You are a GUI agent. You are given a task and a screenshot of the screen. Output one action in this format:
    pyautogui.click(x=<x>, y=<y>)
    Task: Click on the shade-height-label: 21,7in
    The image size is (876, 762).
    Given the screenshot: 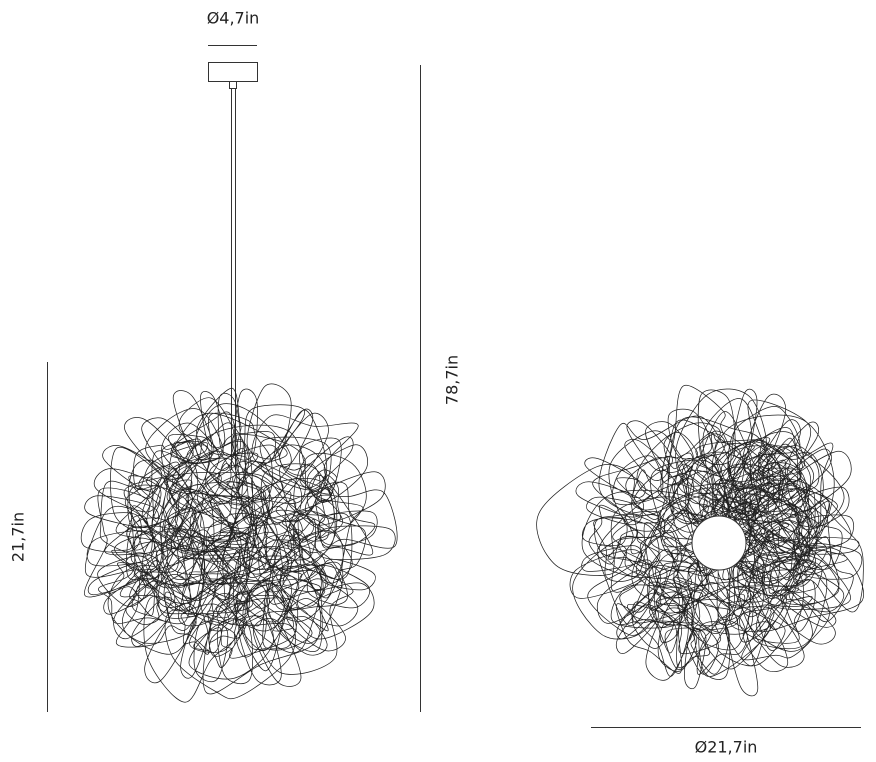 What is the action you would take?
    pyautogui.click(x=18, y=537)
    